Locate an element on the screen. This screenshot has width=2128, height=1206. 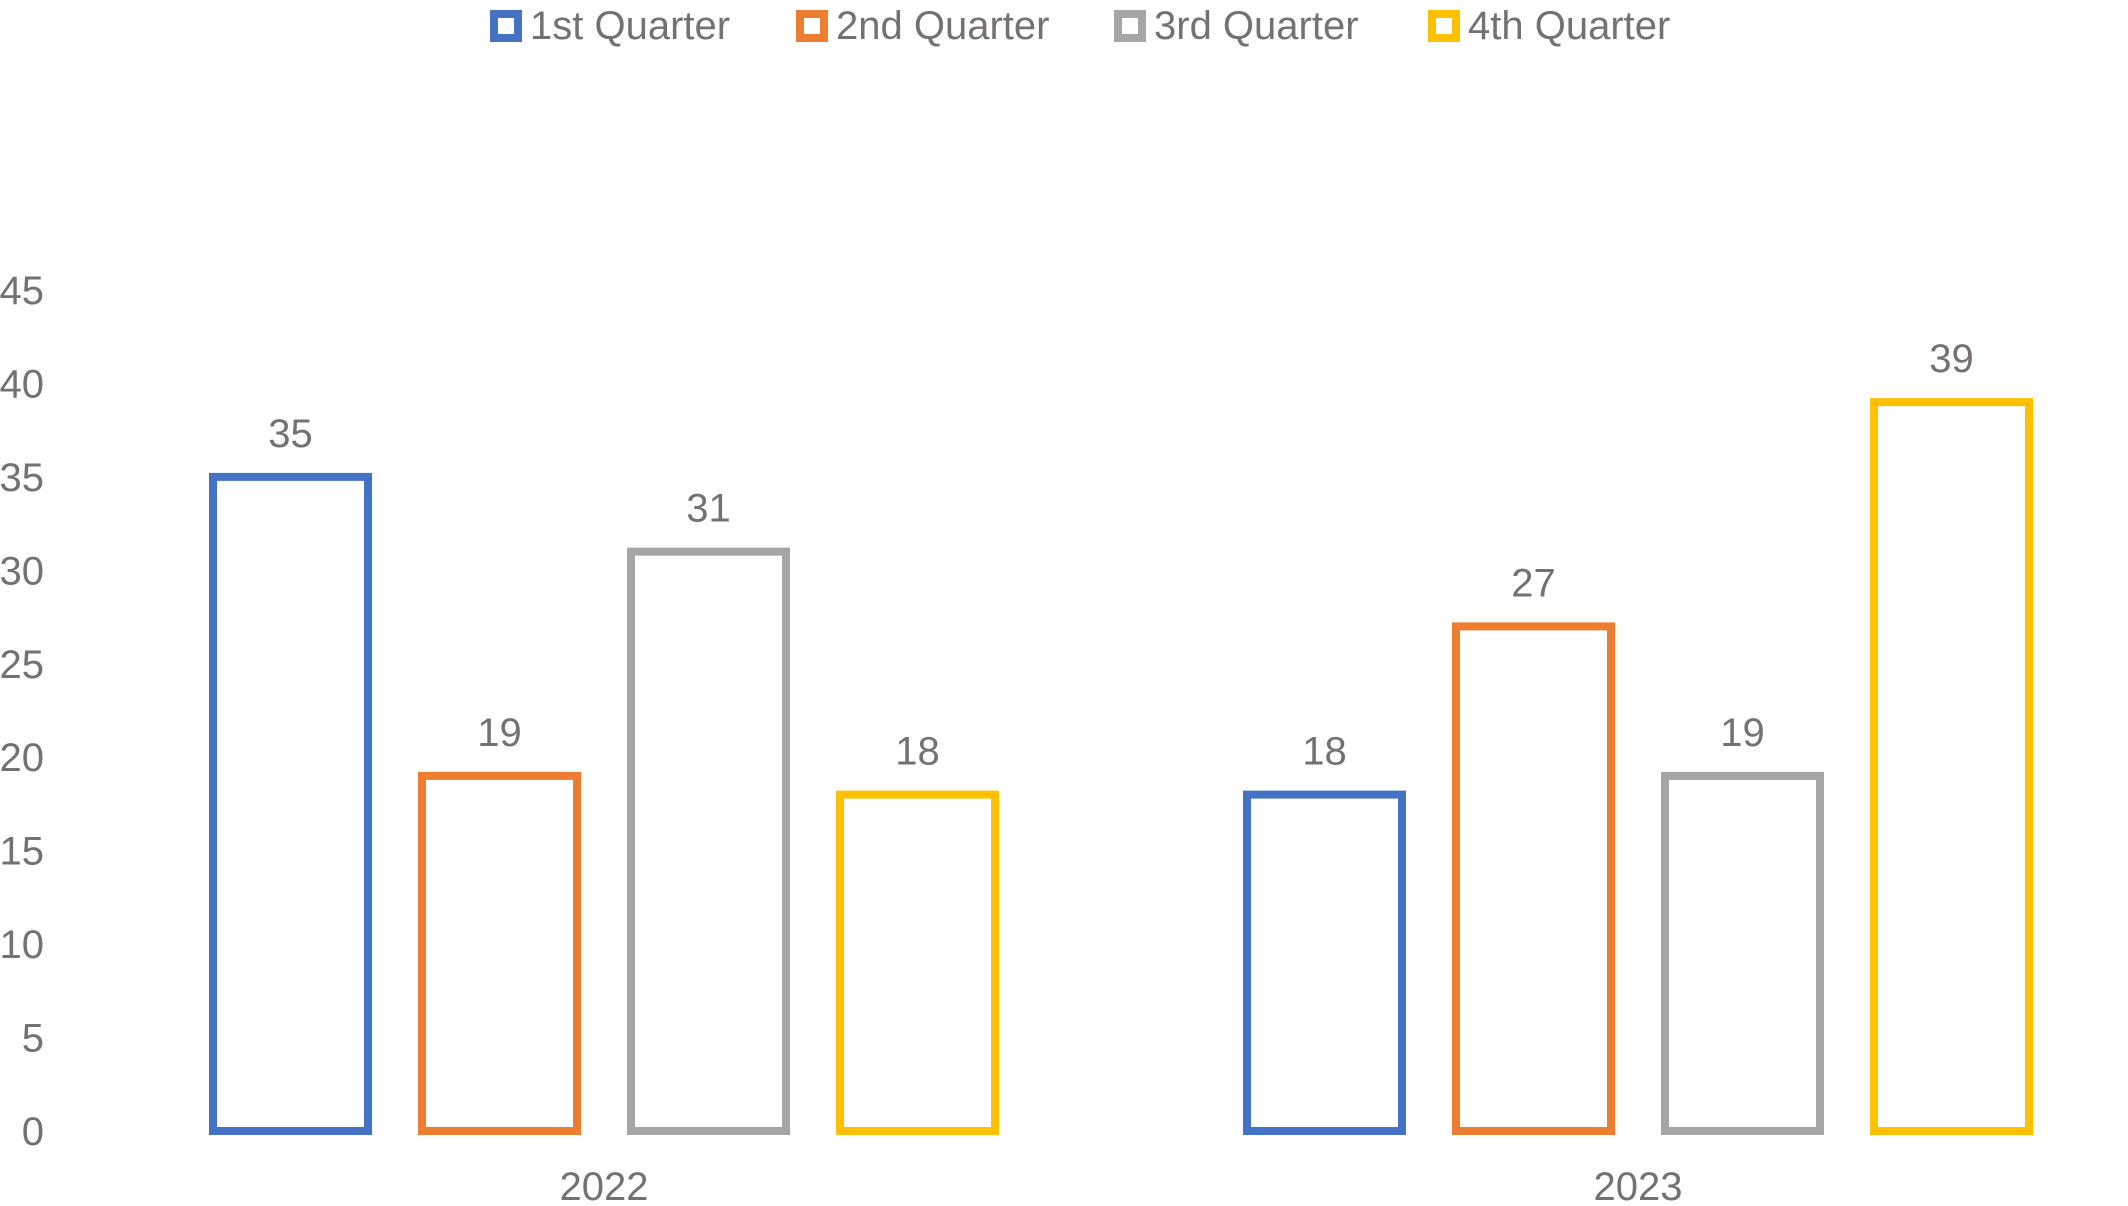
y-tick-label: 5 is located at coordinates (33, 1039).